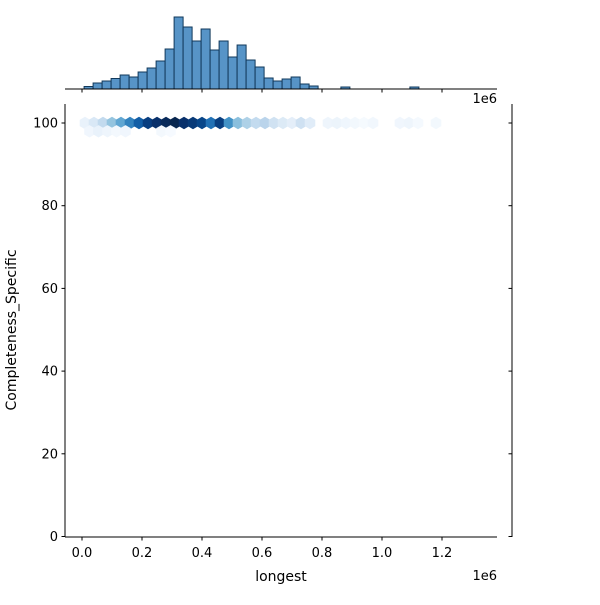 This screenshot has height=605, width=600. What do you see at coordinates (281, 577) in the screenshot?
I see `x-axis-label: longest` at bounding box center [281, 577].